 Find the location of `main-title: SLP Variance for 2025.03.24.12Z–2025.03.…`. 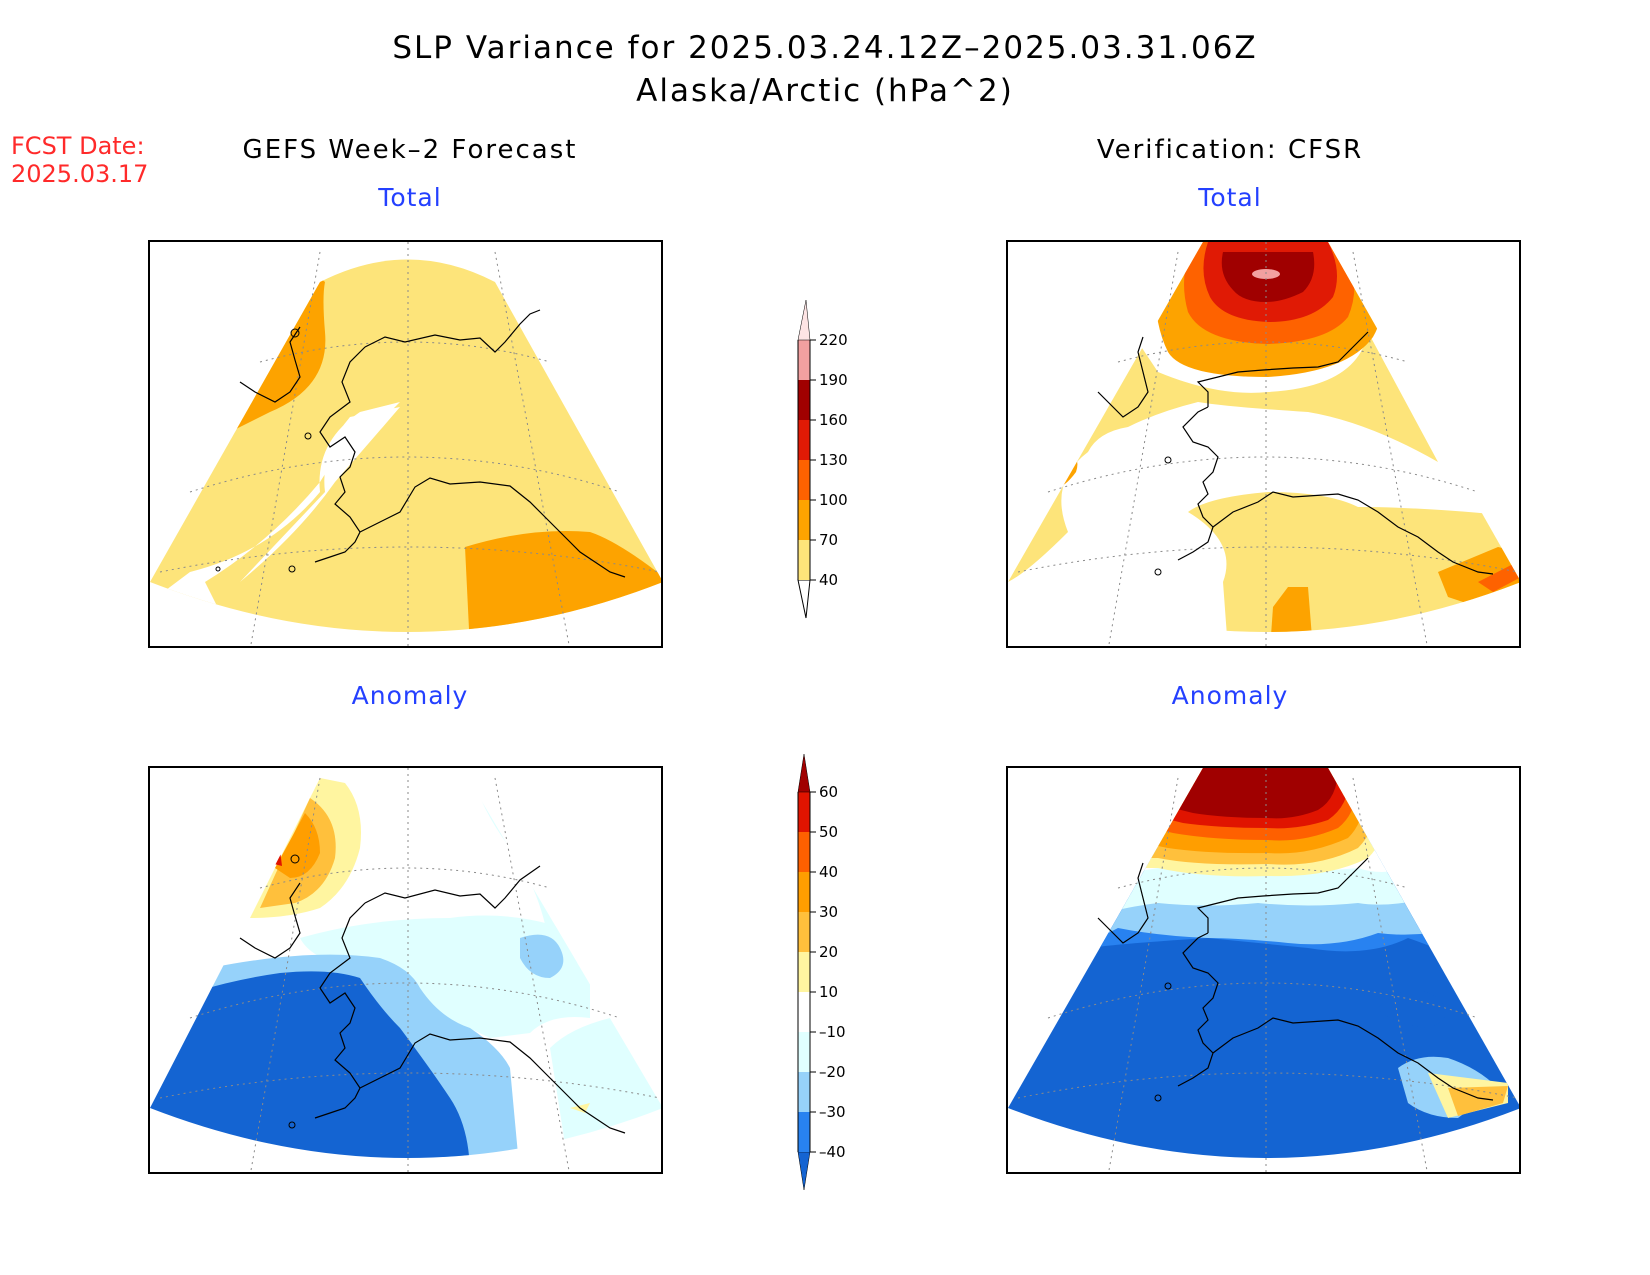

main-title: SLP Variance for 2025.03.24.12Z–2025.03.… is located at coordinates (825, 48).